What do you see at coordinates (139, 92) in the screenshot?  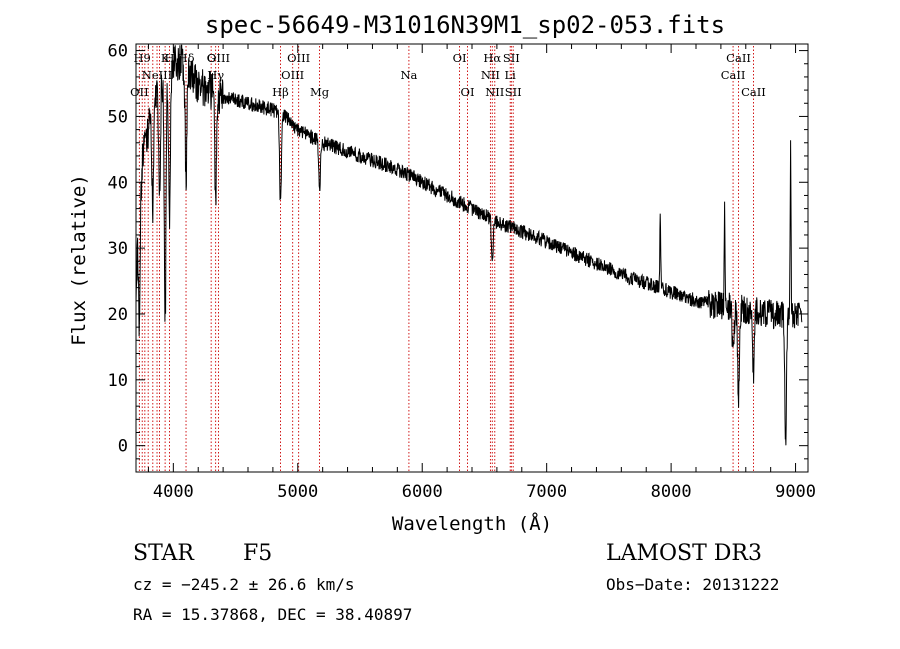 I see `line-marker-label: OII` at bounding box center [139, 92].